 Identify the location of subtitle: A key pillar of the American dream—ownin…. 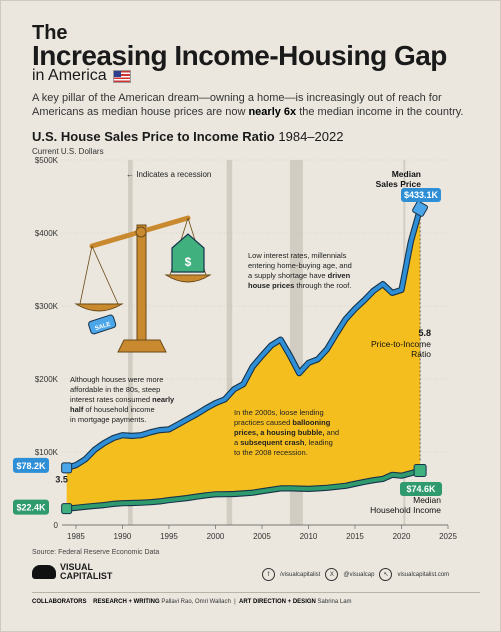
(254, 105).